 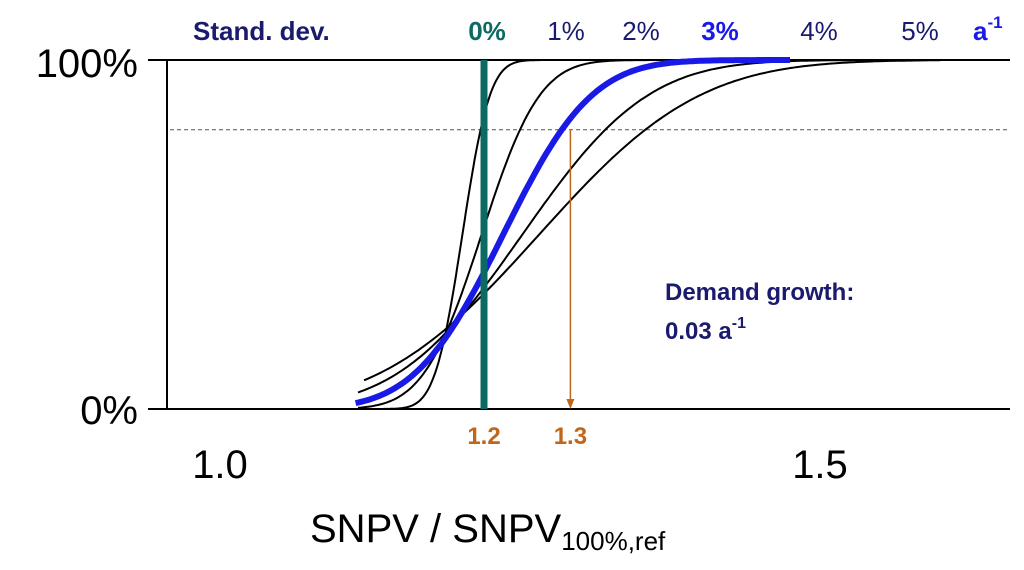 What do you see at coordinates (819, 31) in the screenshot?
I see `legend-entry-4: 4%` at bounding box center [819, 31].